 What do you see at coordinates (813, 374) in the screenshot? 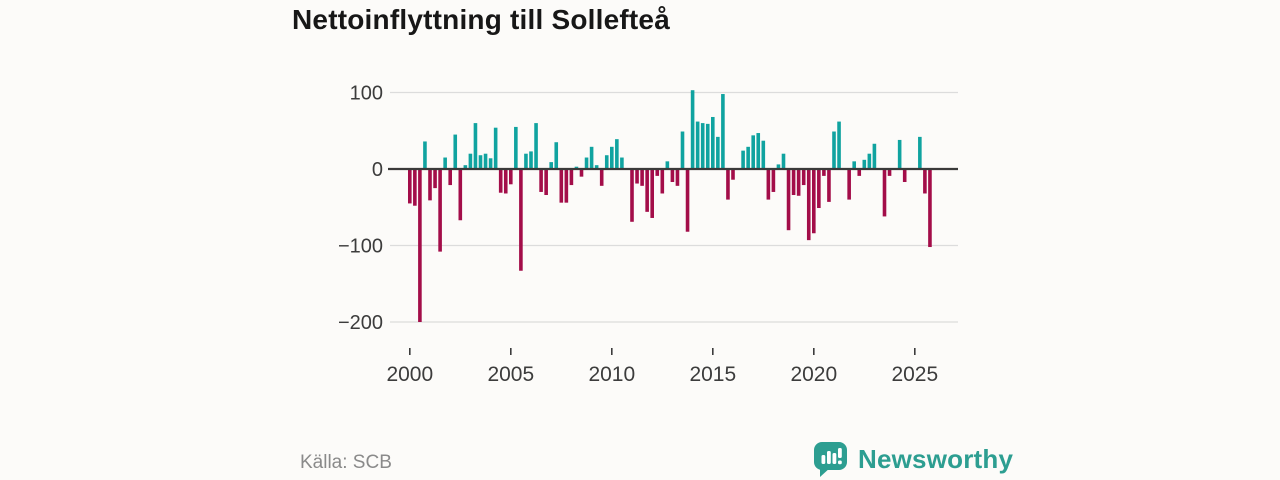
I see `x-axis-tick-label: 2020` at bounding box center [813, 374].